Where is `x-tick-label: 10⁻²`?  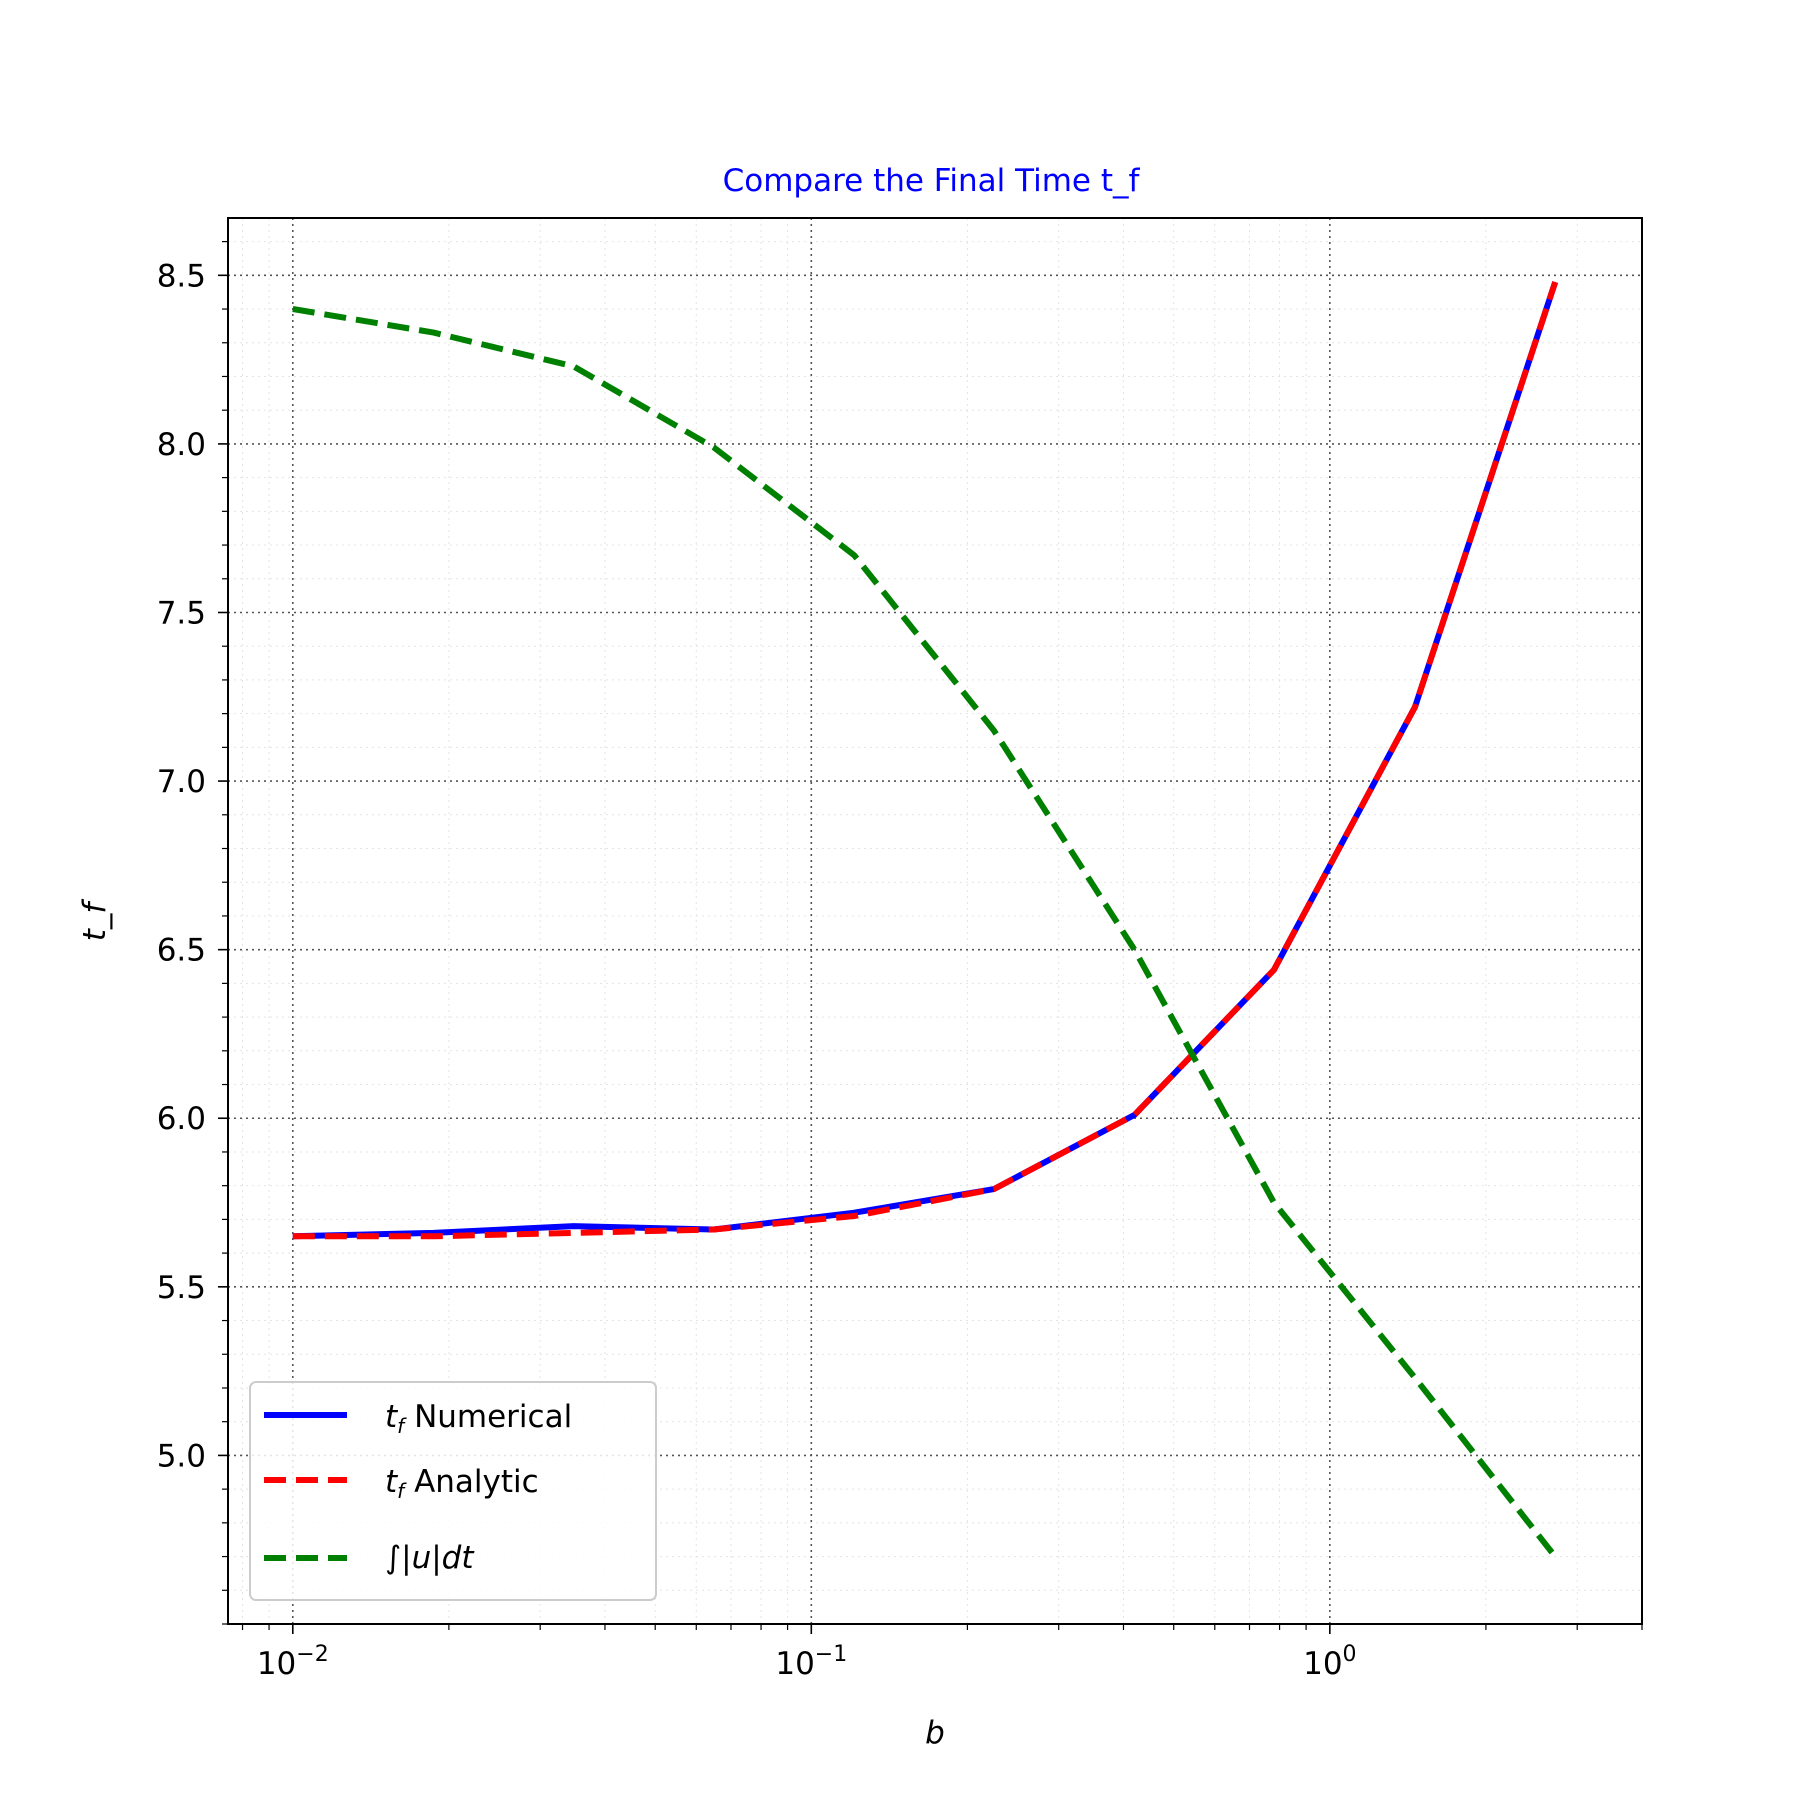
x-tick-label: 10⁻² is located at coordinates (293, 1662).